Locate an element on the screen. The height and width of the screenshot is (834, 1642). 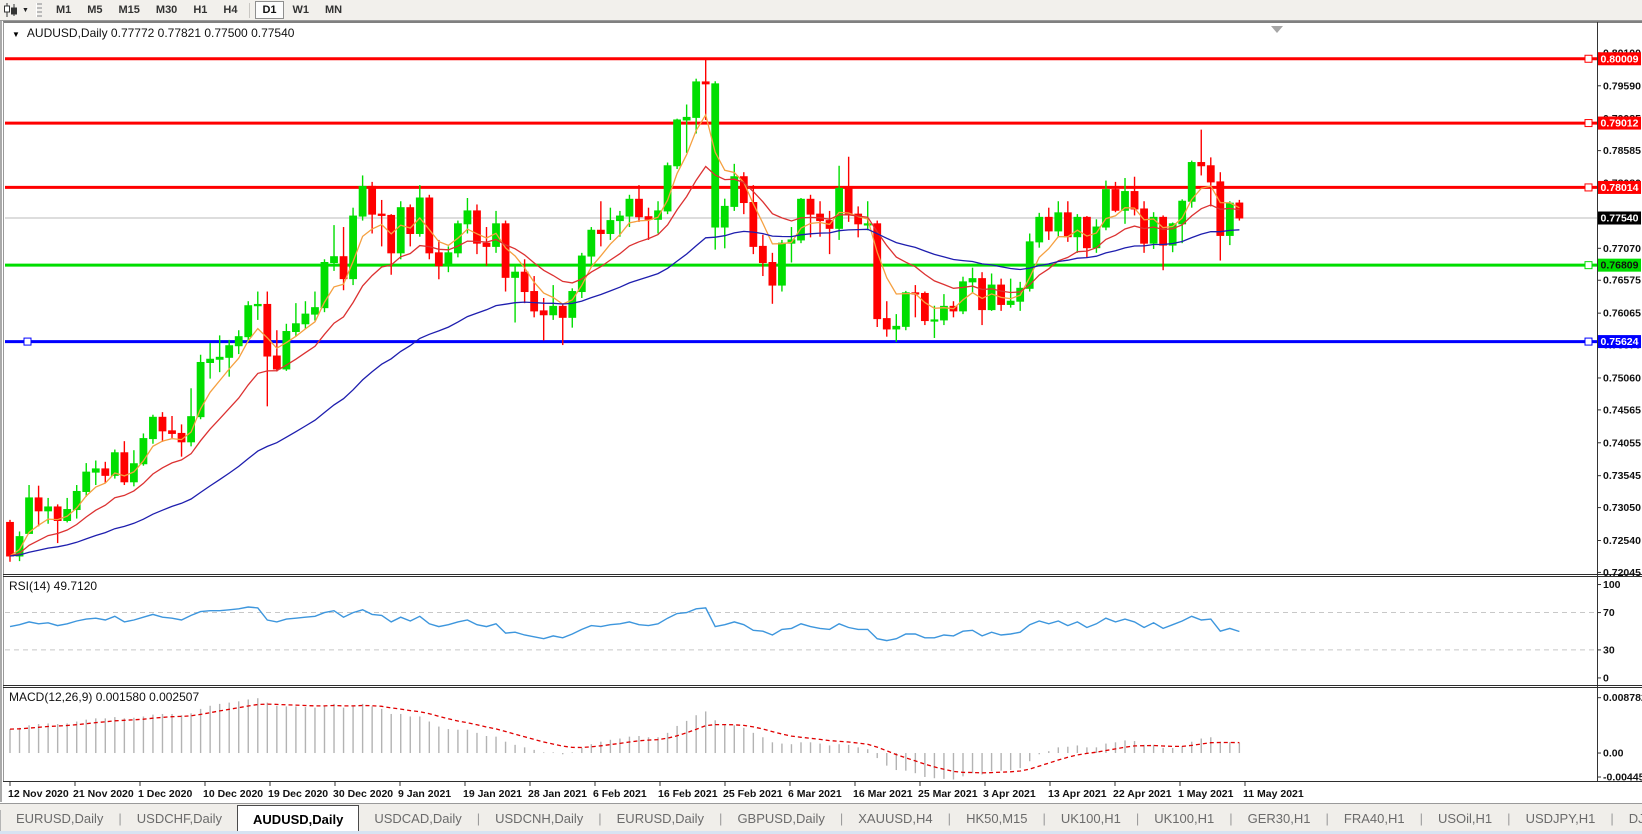
macd-indicator-label: MACD(12,26,9) 0.001580 0.002507 is located at coordinates (104, 697).